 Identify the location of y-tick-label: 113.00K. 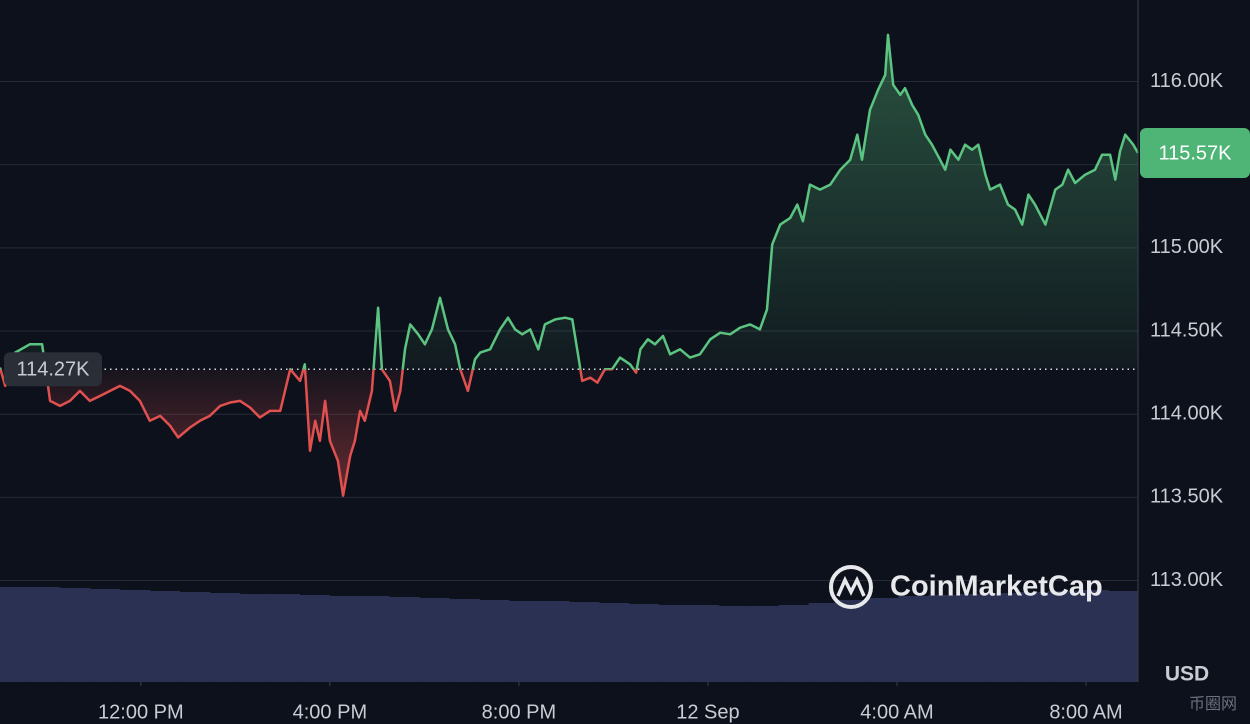
(1187, 580).